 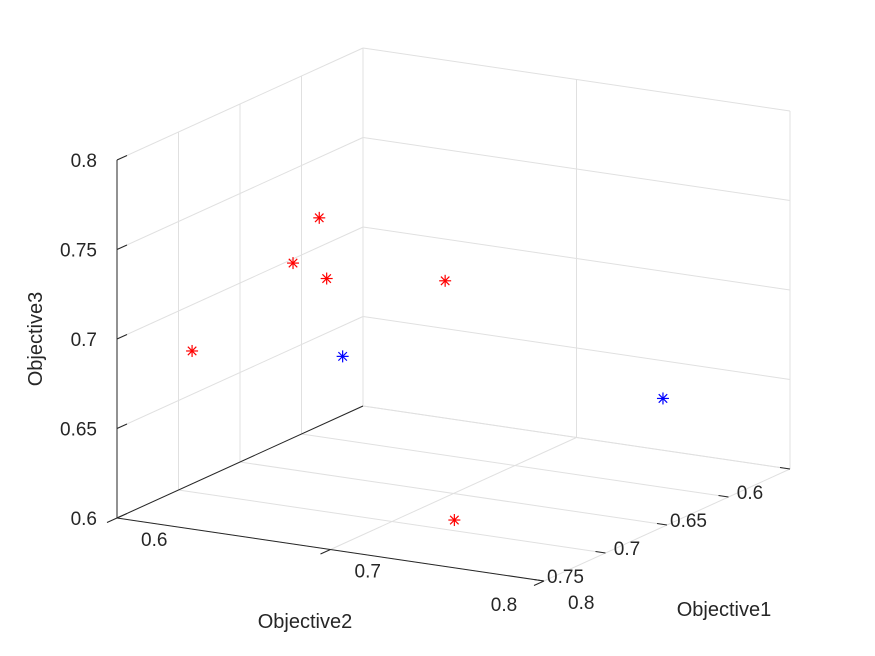 I want to click on y-tick-label: 0.8, so click(x=504, y=605).